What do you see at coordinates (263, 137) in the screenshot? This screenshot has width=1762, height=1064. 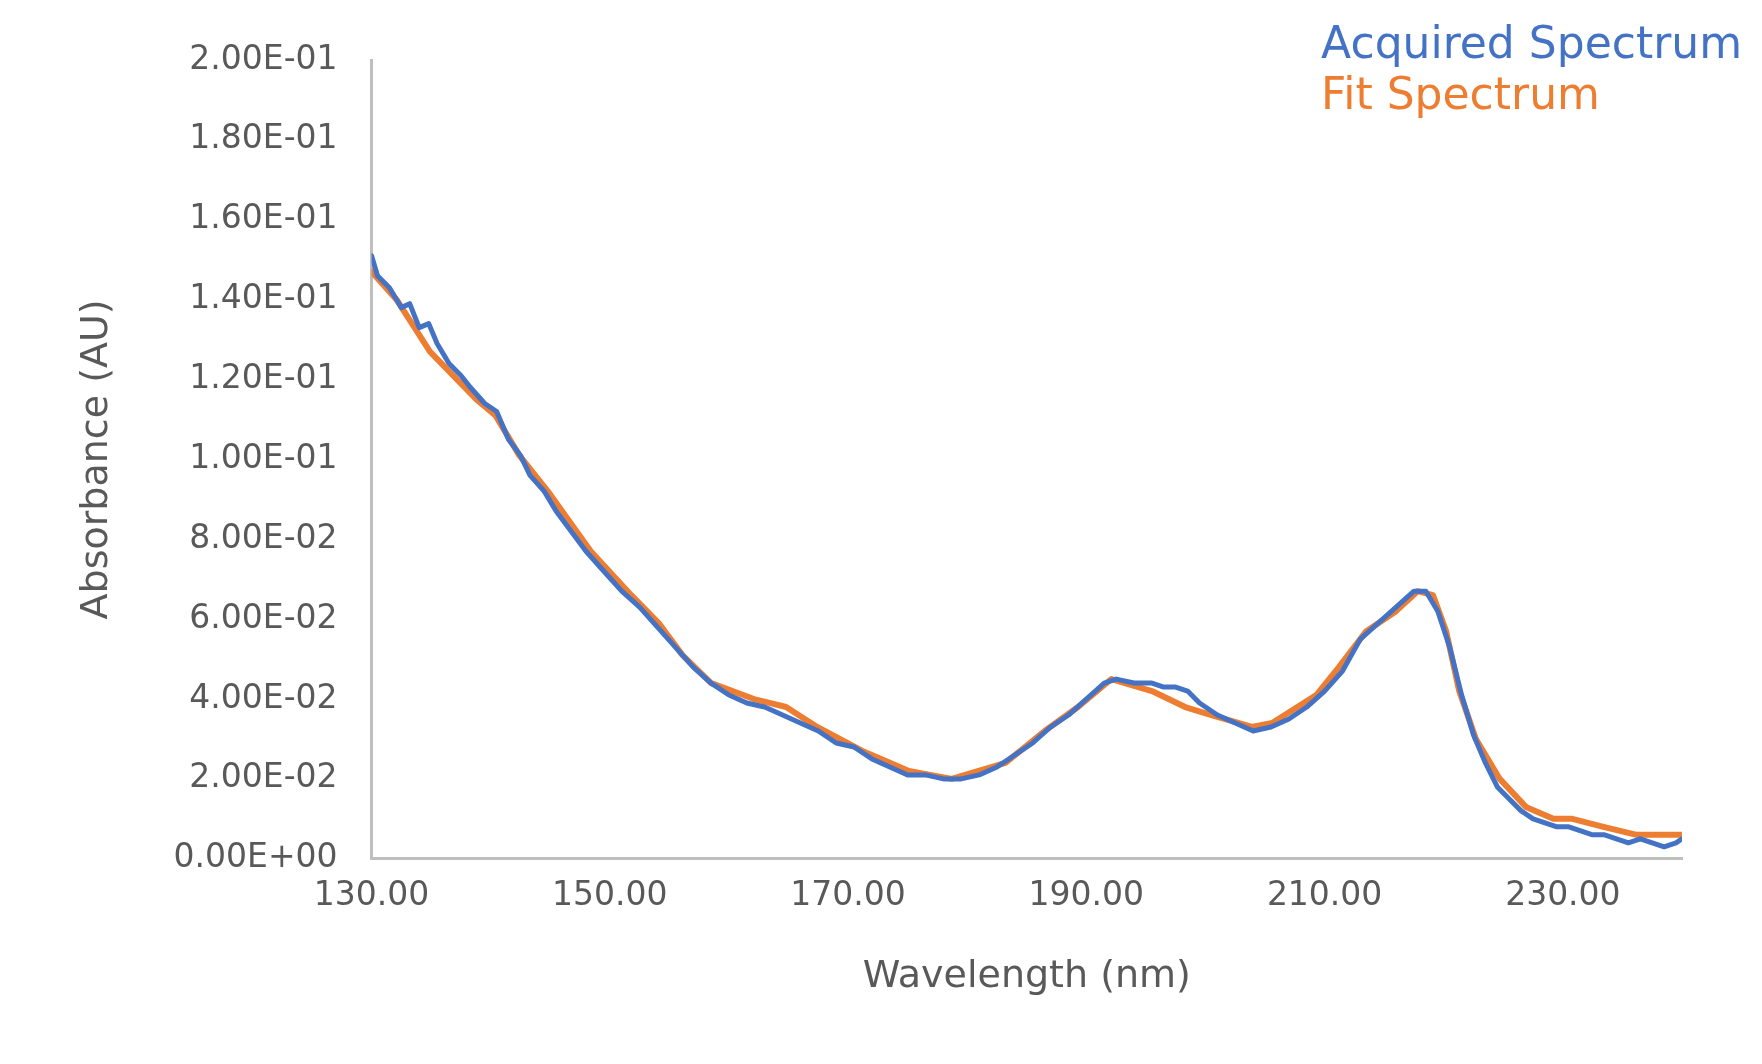 I see `y-tick-label: 1.80E-01` at bounding box center [263, 137].